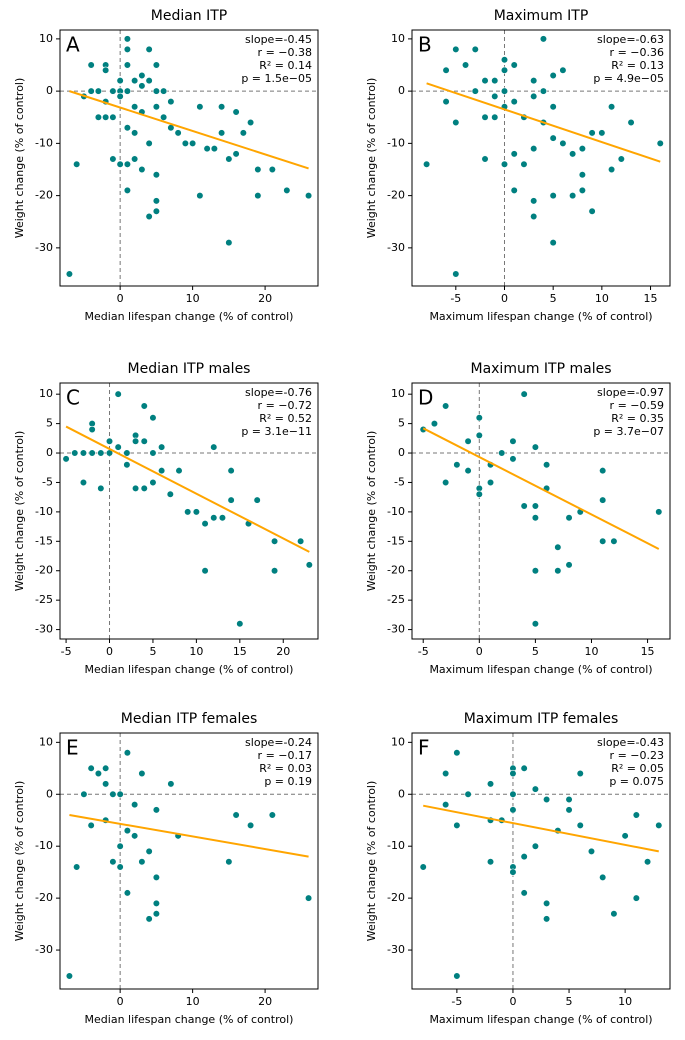 The height and width of the screenshot is (1040, 685). I want to click on y-axis-label: Weight change (% of control), so click(371, 861).